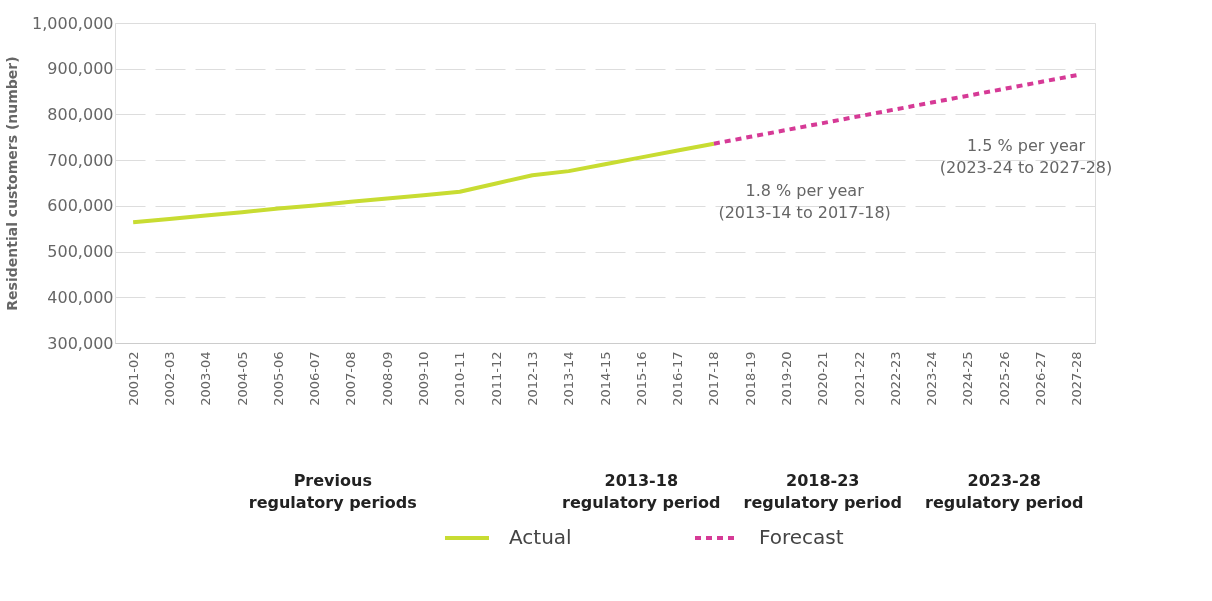 This screenshot has width=1212, height=601. What do you see at coordinates (1004, 378) in the screenshot?
I see `x-tick-label: 2025-26` at bounding box center [1004, 378].